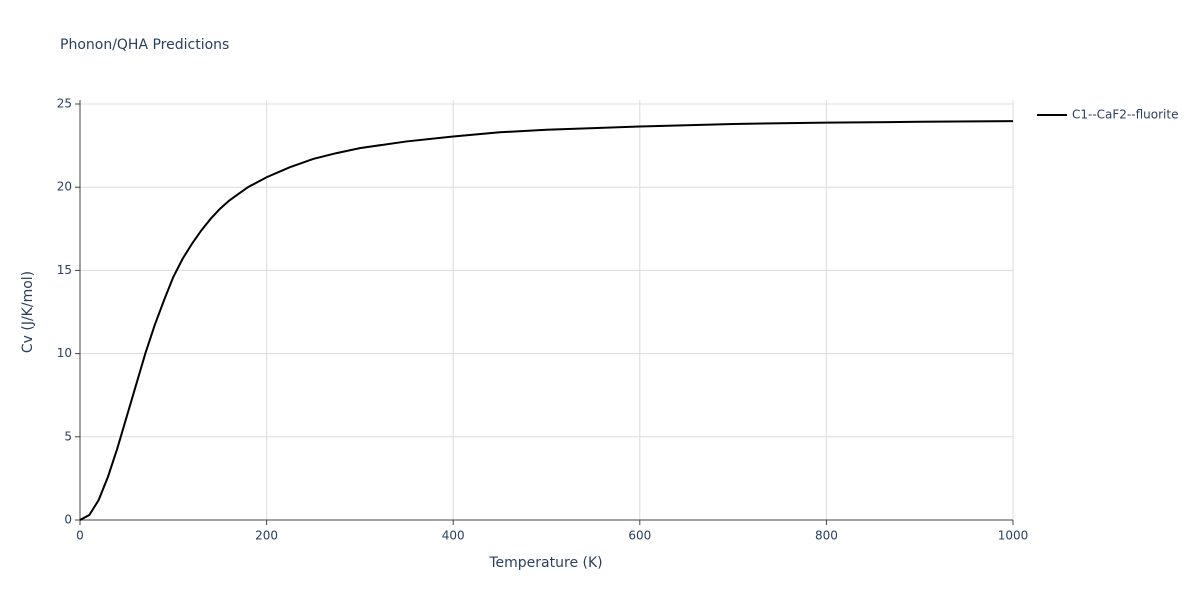  Describe the element at coordinates (80, 536) in the screenshot. I see `x-tick-label: 0` at that location.